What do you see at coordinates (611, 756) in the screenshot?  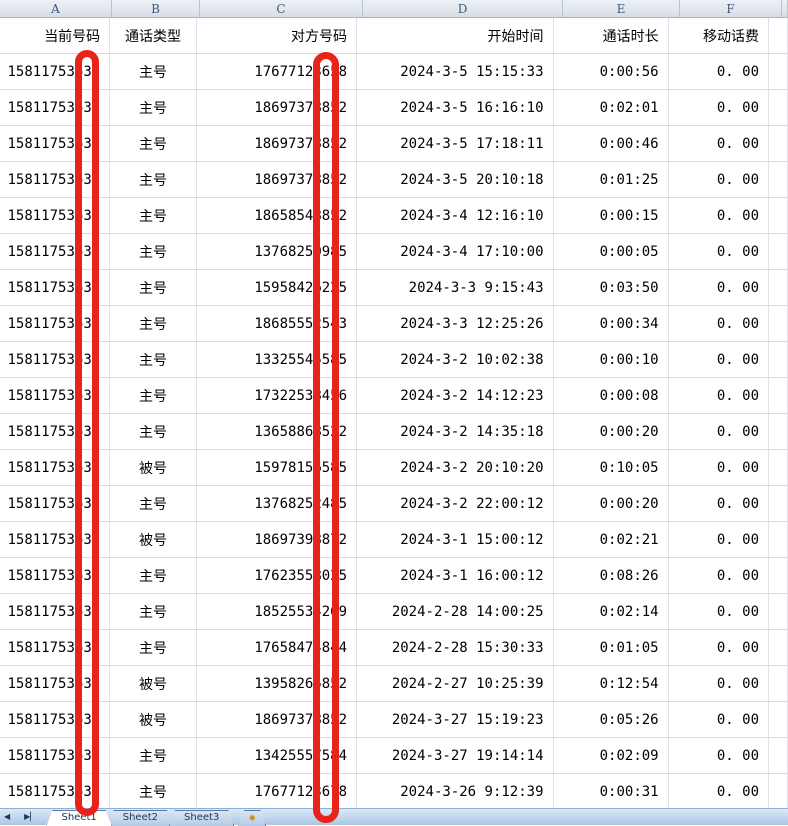 I see `cell-duration: 0:02:09` at bounding box center [611, 756].